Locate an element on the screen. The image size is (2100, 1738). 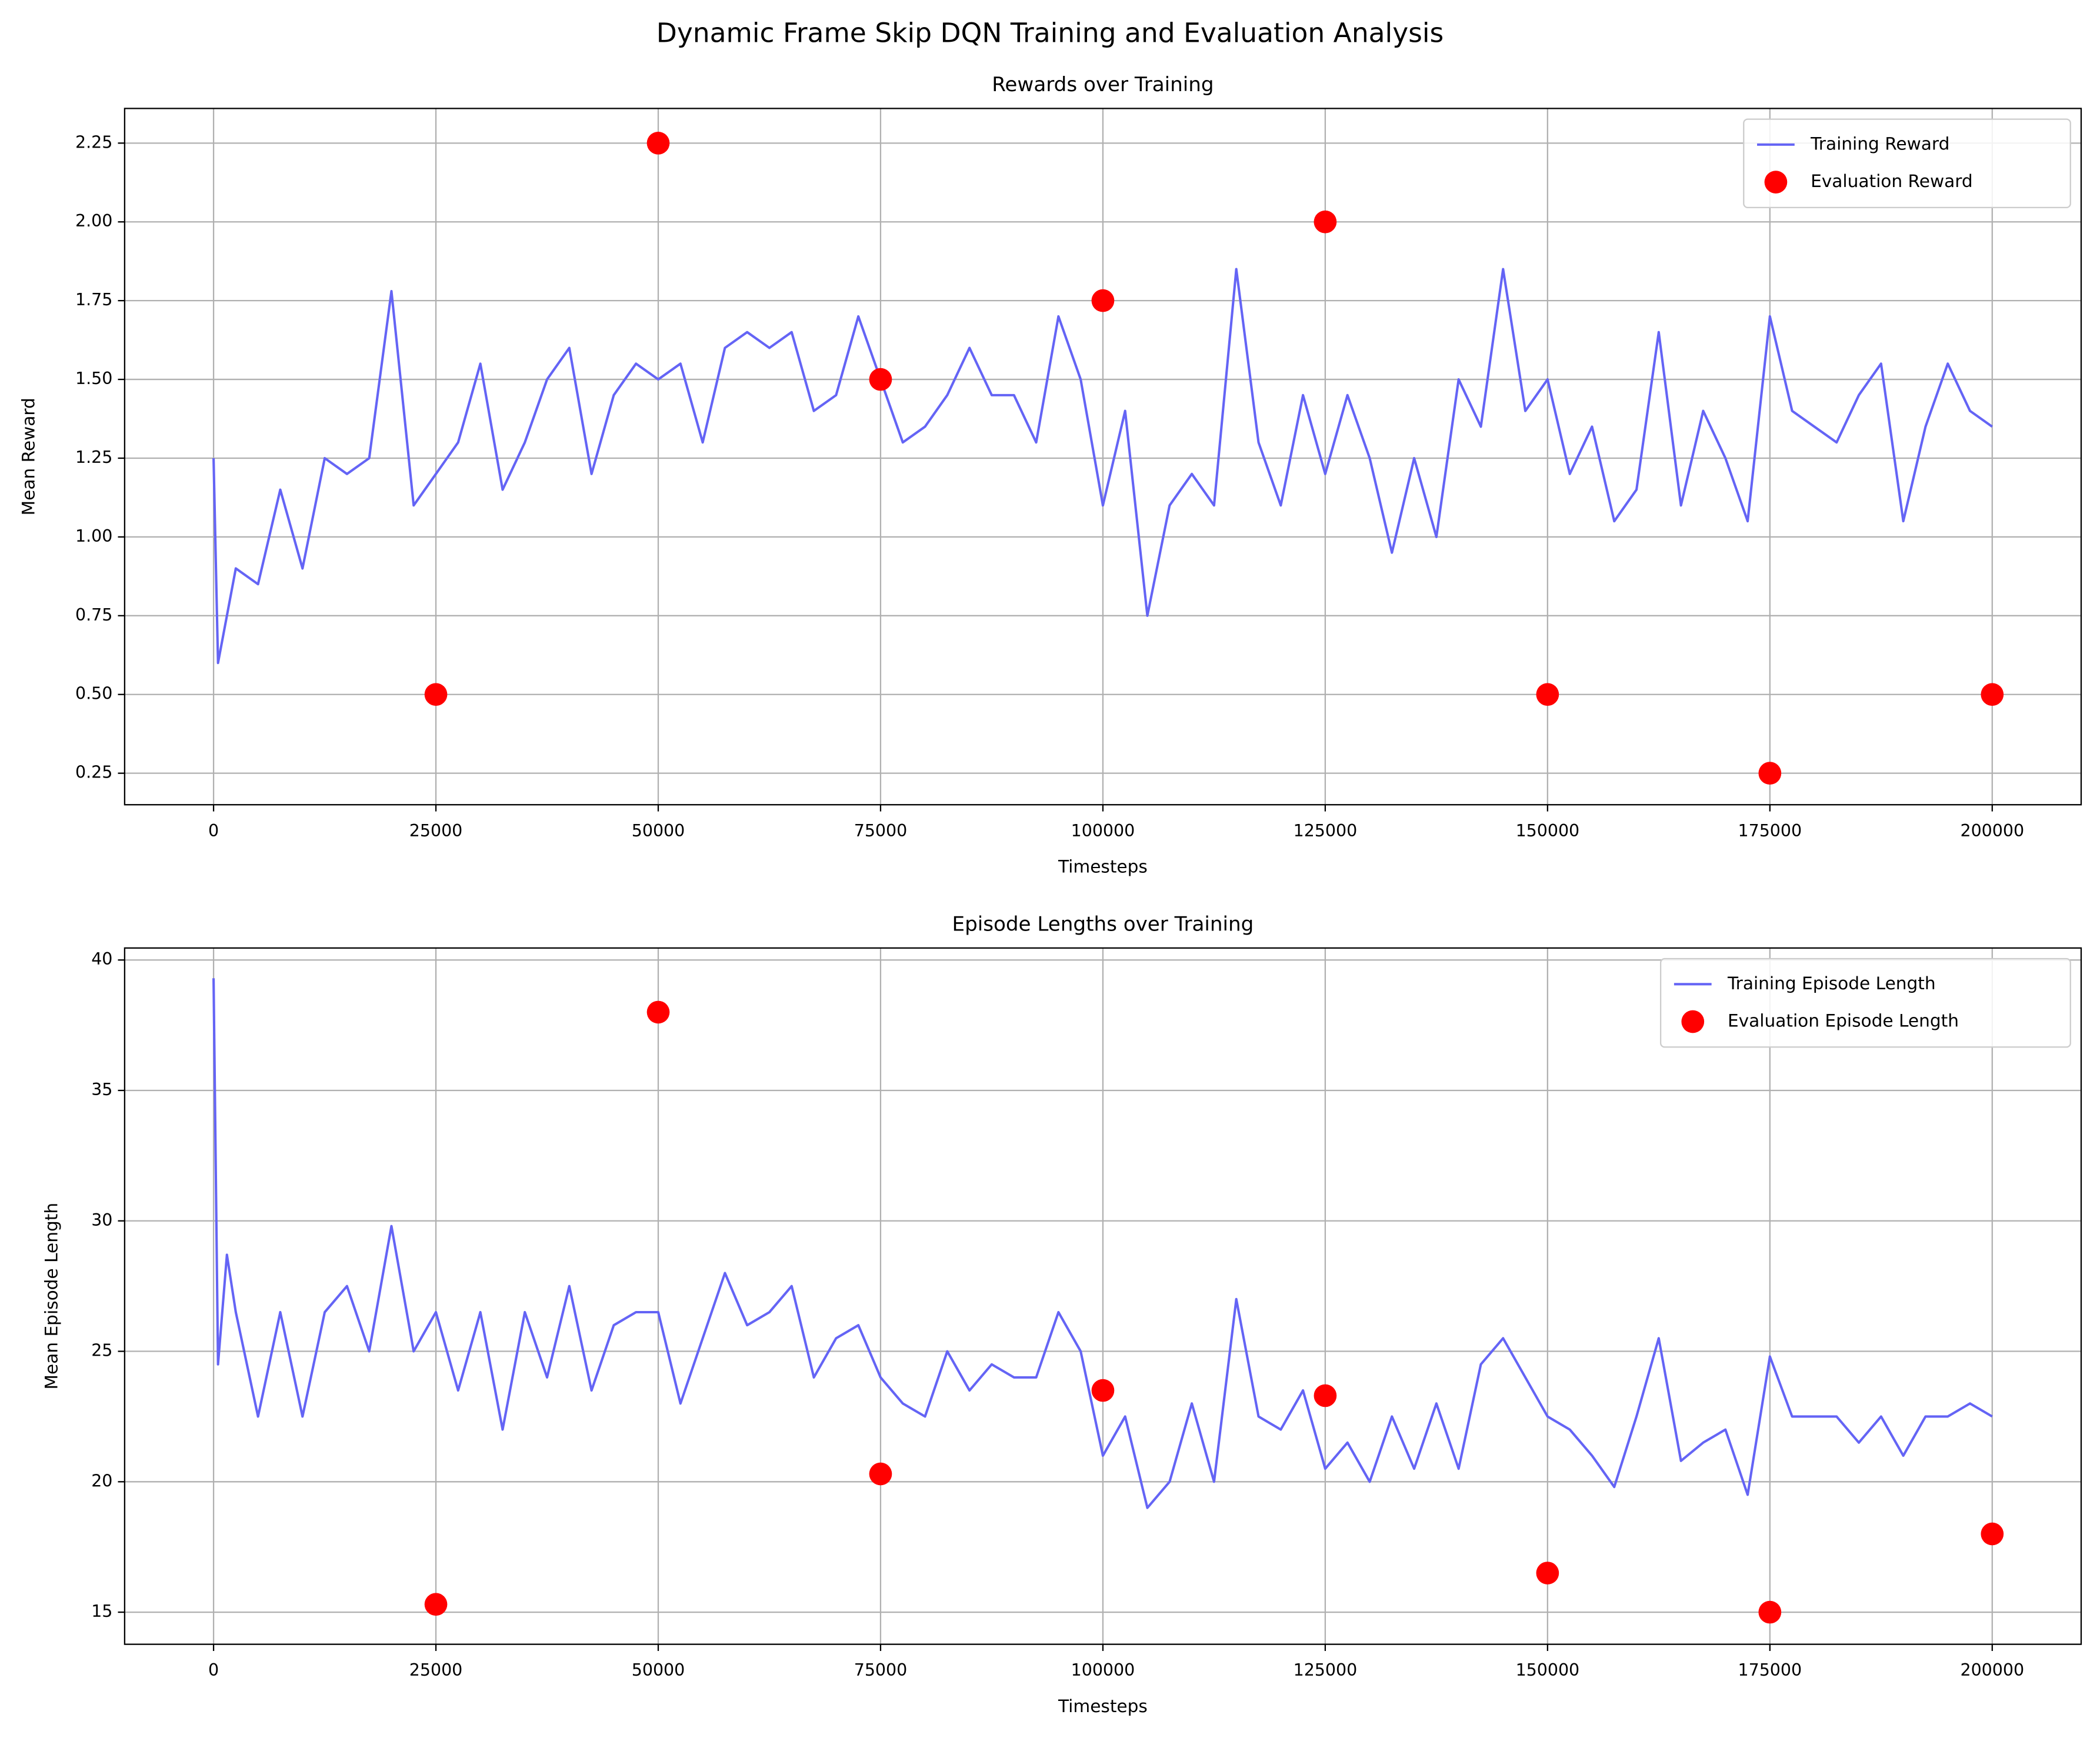
y-axis-label: Mean Episode Length is located at coordinates (51, 1296).